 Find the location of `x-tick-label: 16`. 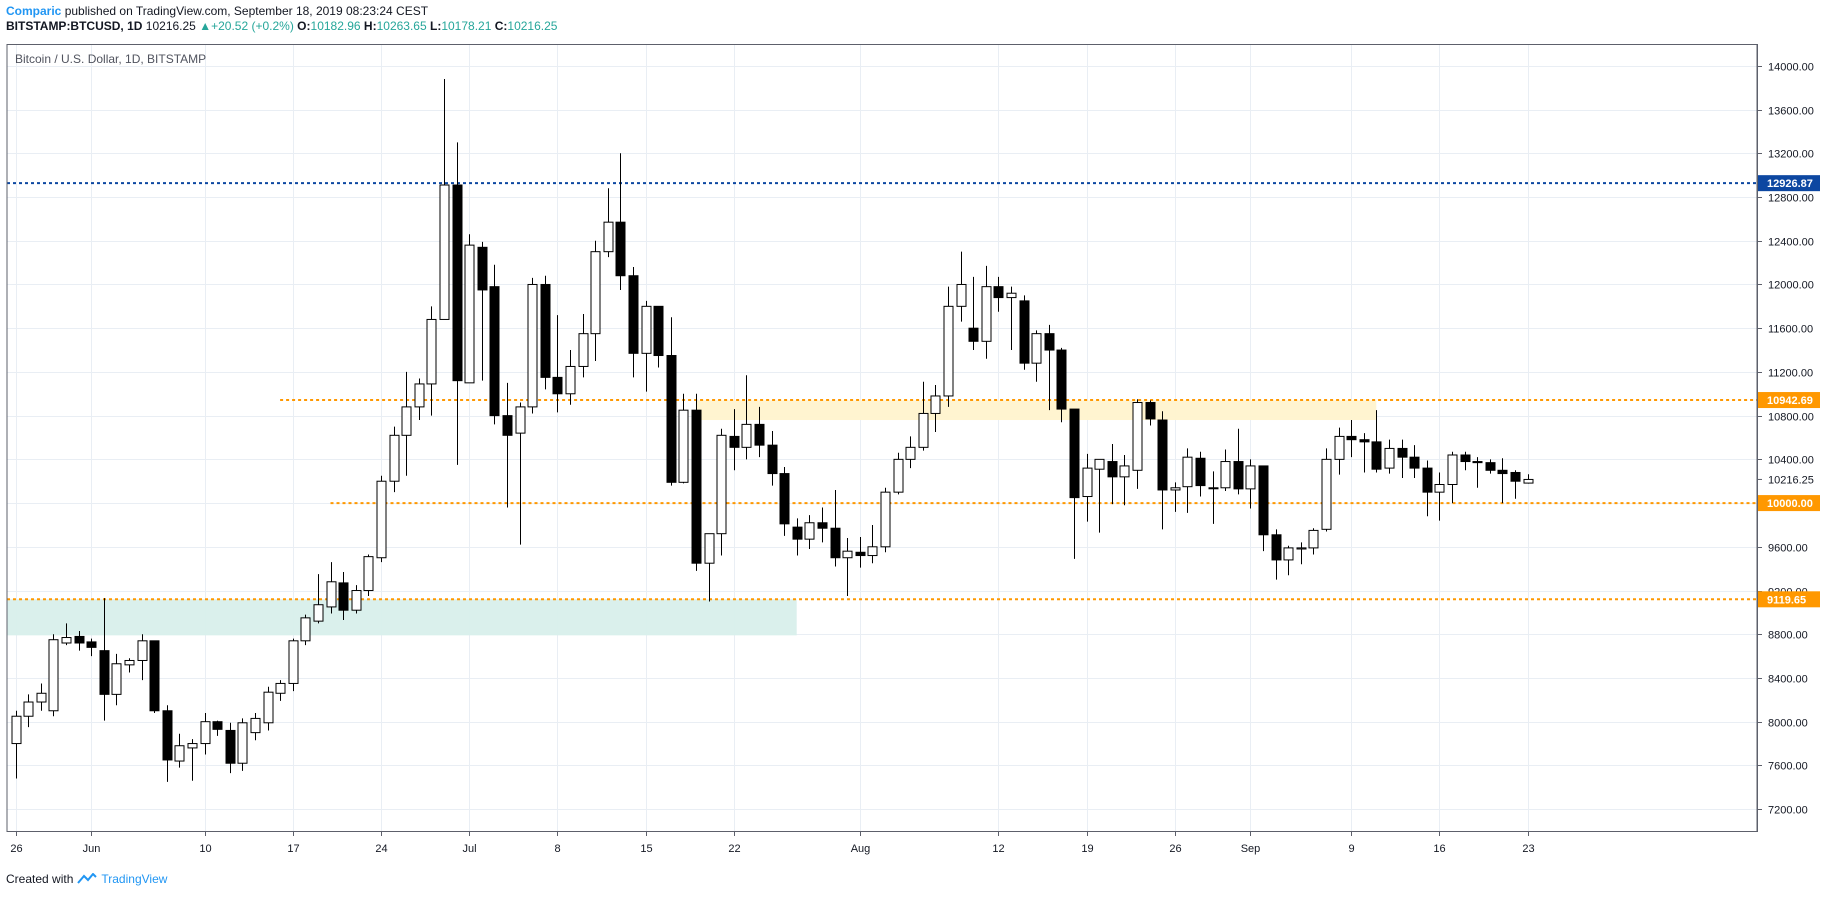

x-tick-label: 16 is located at coordinates (1439, 849).